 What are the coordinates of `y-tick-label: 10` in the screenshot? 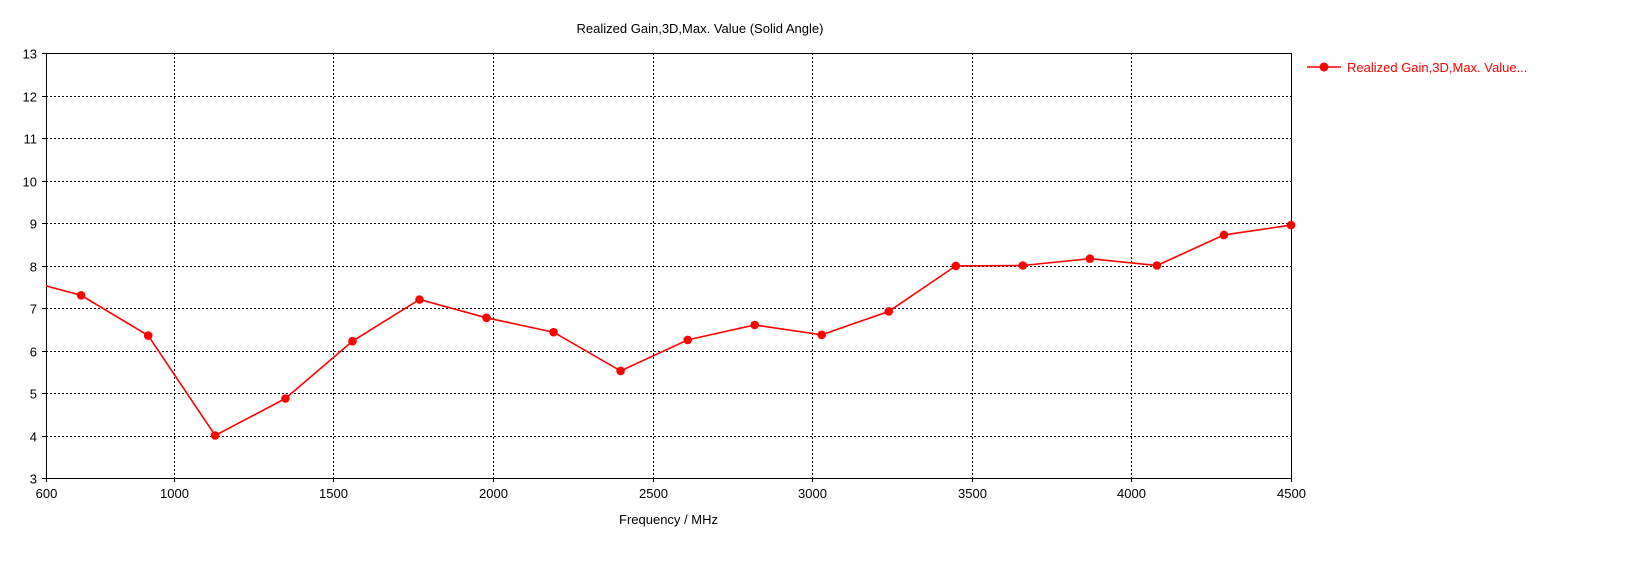 It's located at (30, 182).